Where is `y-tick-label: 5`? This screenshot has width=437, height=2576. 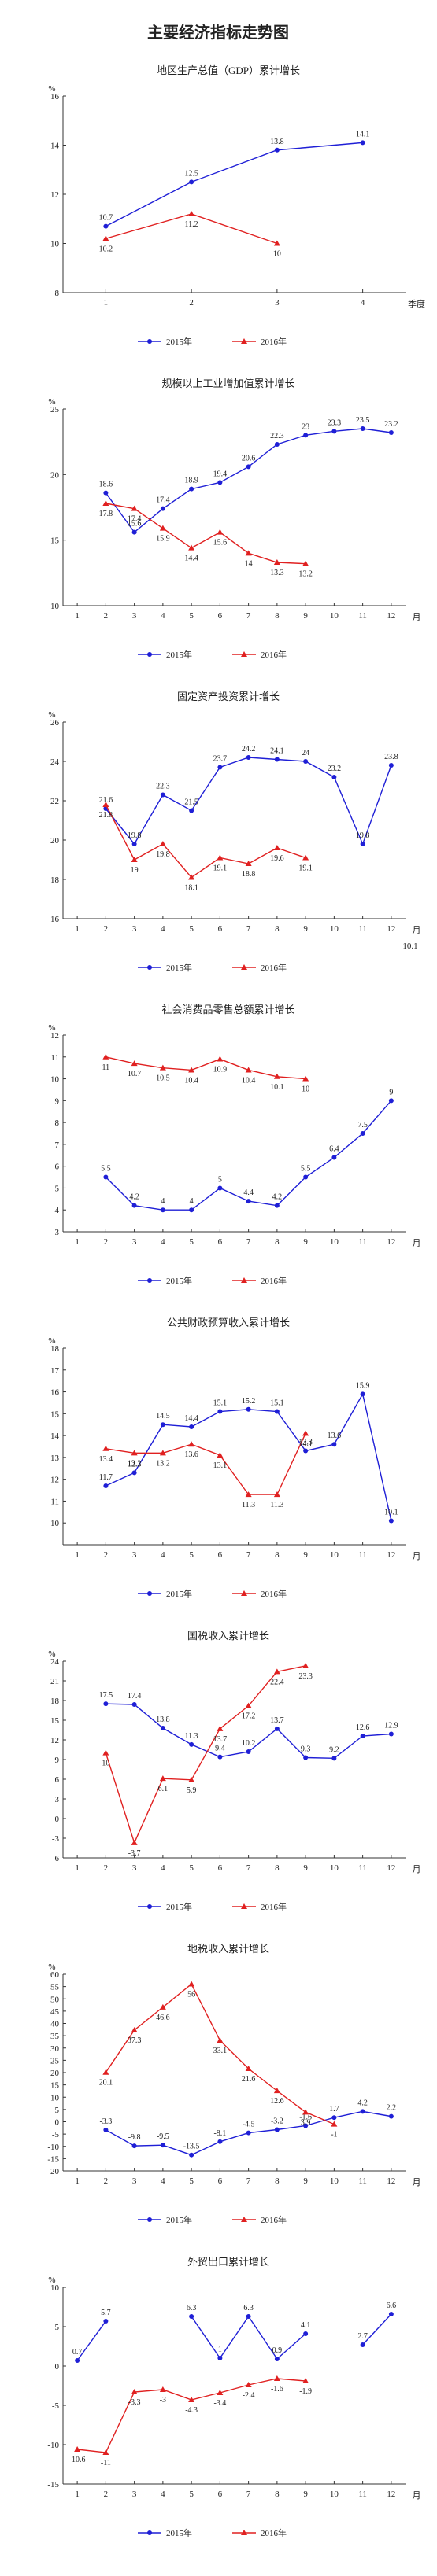 y-tick-label: 5 is located at coordinates (57, 1188).